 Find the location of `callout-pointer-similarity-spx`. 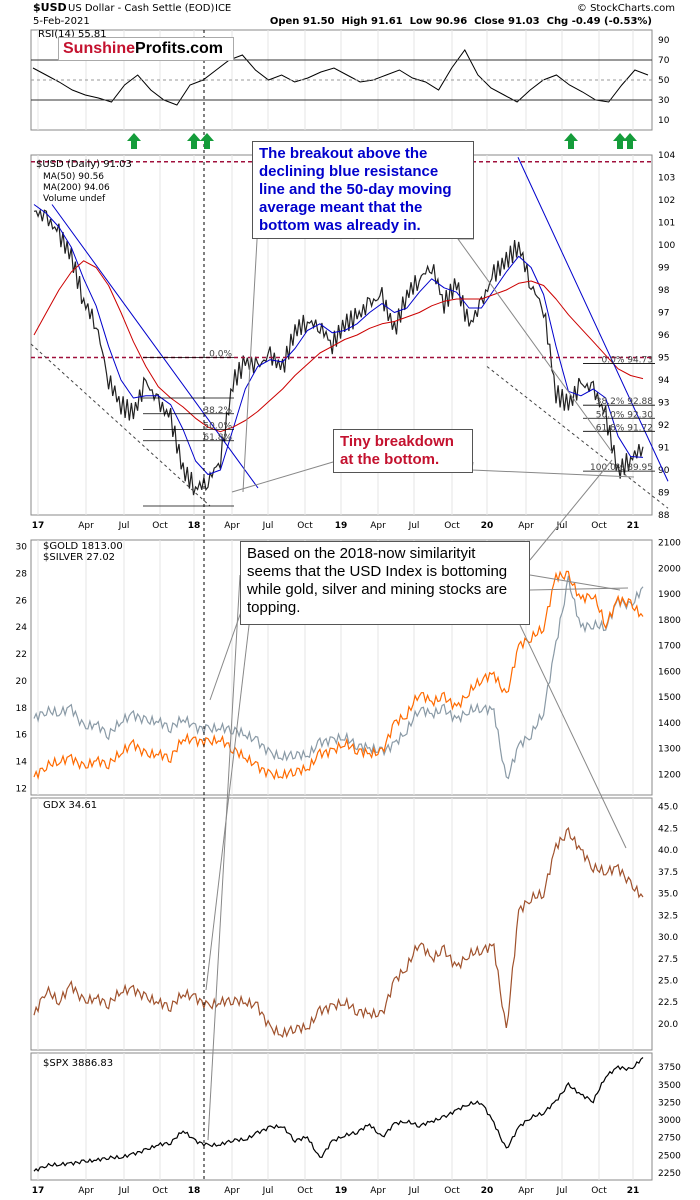

callout-pointer-similarity-spx is located at coordinates (224, 857).